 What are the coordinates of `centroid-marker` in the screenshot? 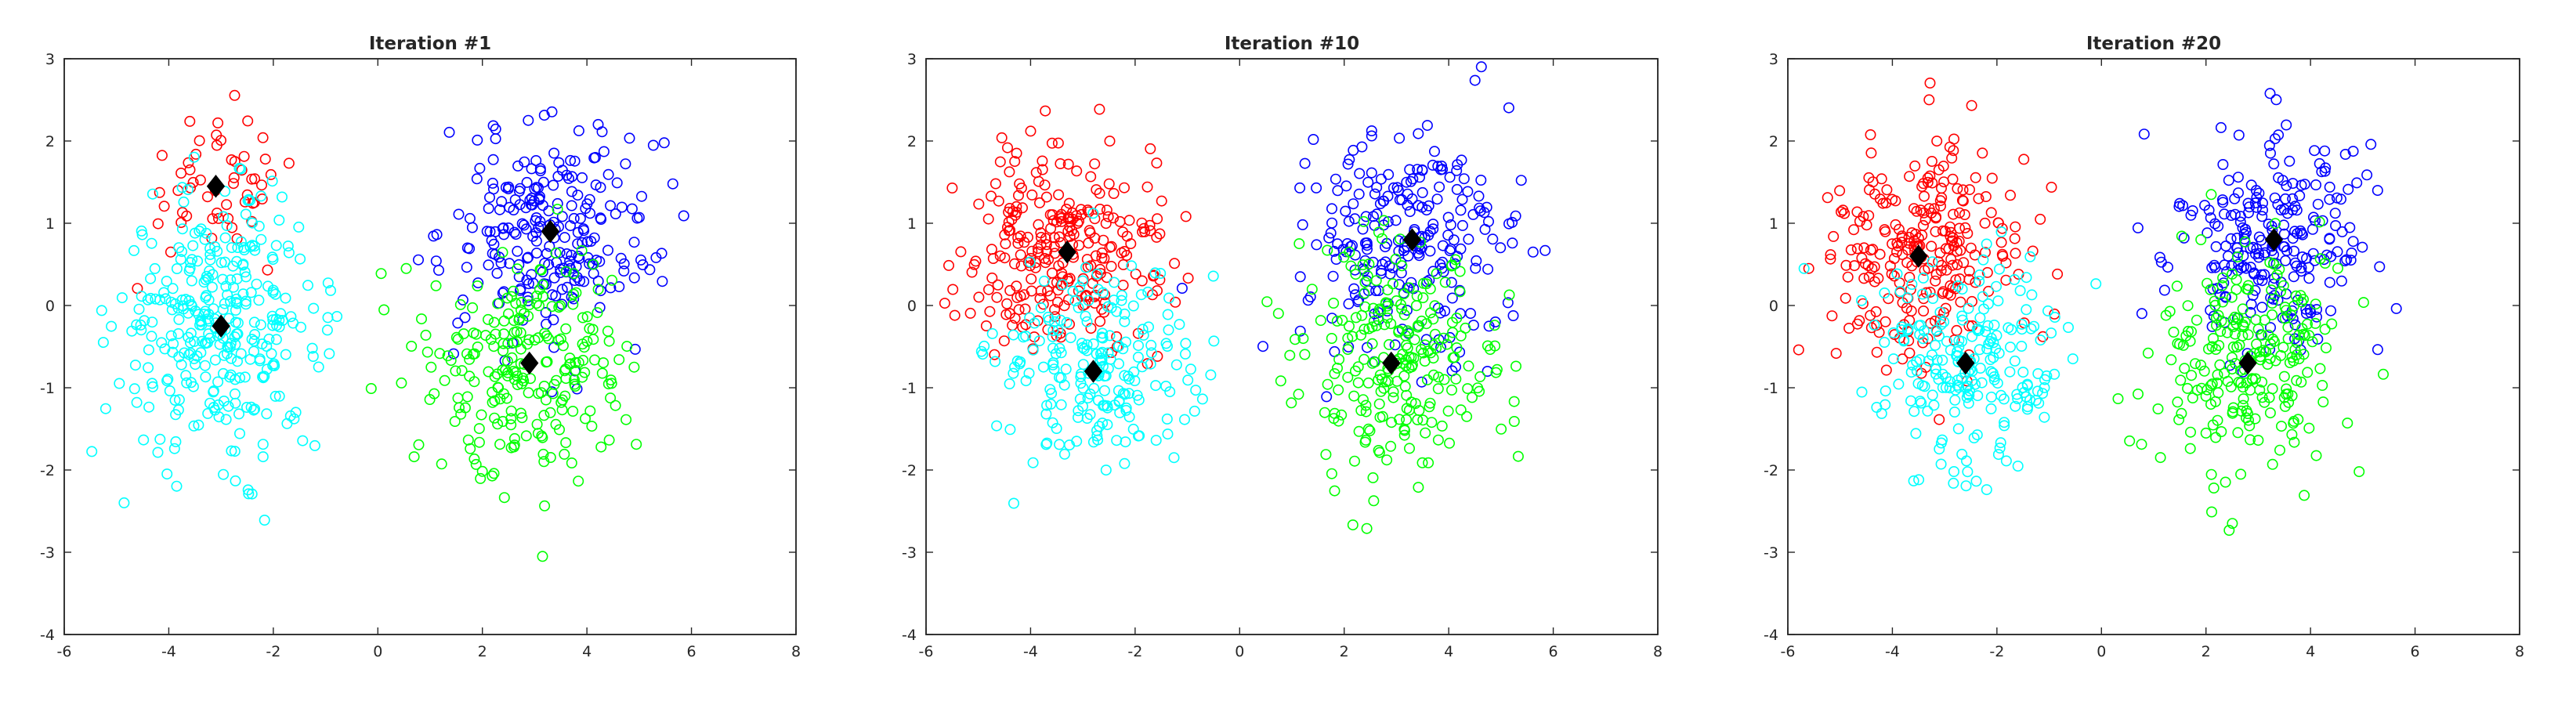 It's located at (551, 232).